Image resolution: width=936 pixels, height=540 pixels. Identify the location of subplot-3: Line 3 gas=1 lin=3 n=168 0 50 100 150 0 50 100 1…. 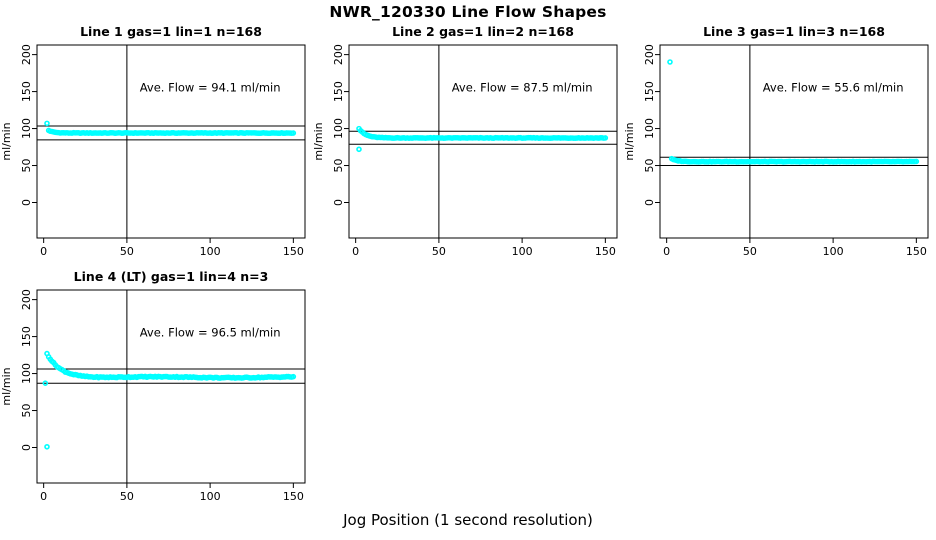
(776, 141).